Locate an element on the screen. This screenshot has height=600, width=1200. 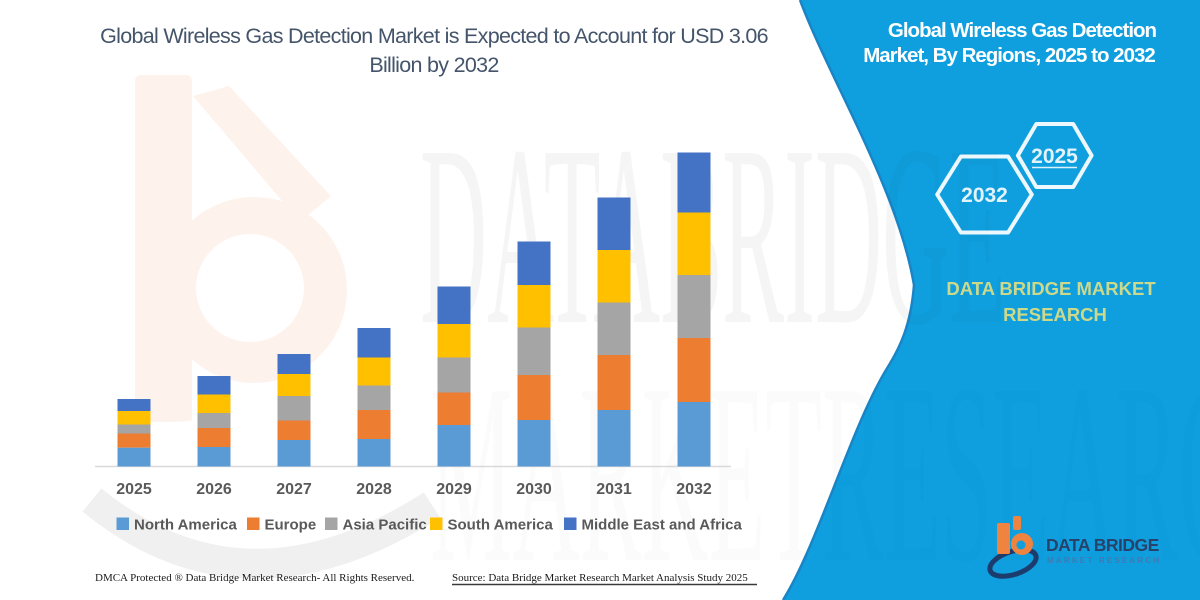
svg-text: 2029 is located at coordinates (454, 489).